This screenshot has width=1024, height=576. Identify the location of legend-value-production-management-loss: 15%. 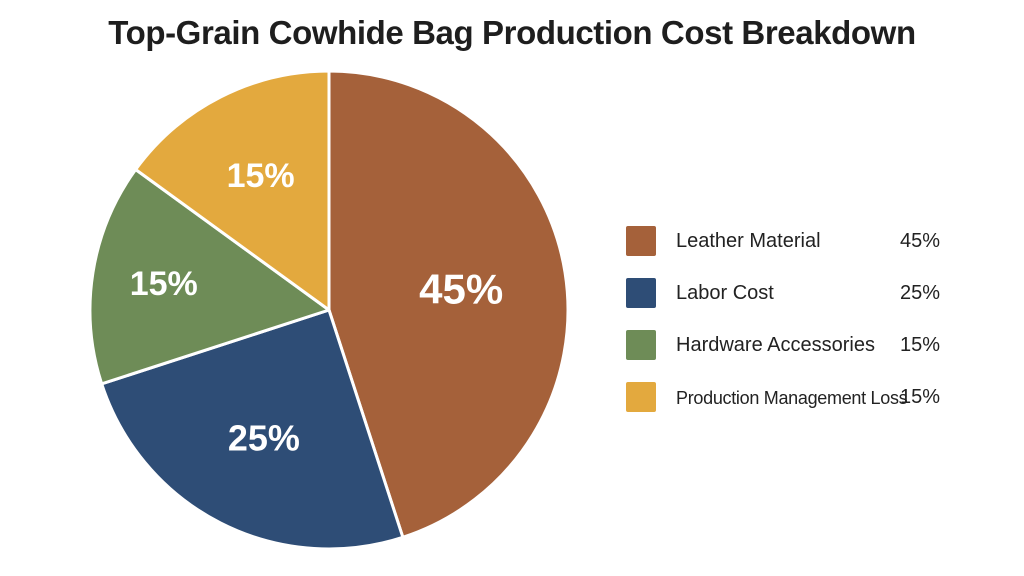
(919, 397).